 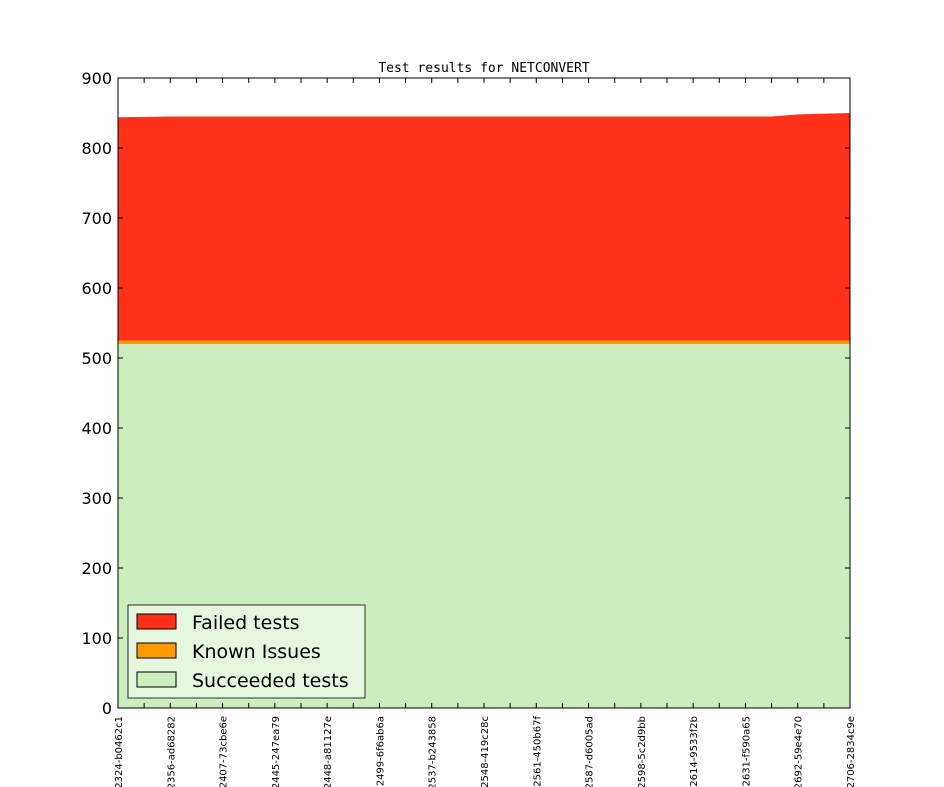 I want to click on y-tick-label: 800, so click(x=96, y=148).